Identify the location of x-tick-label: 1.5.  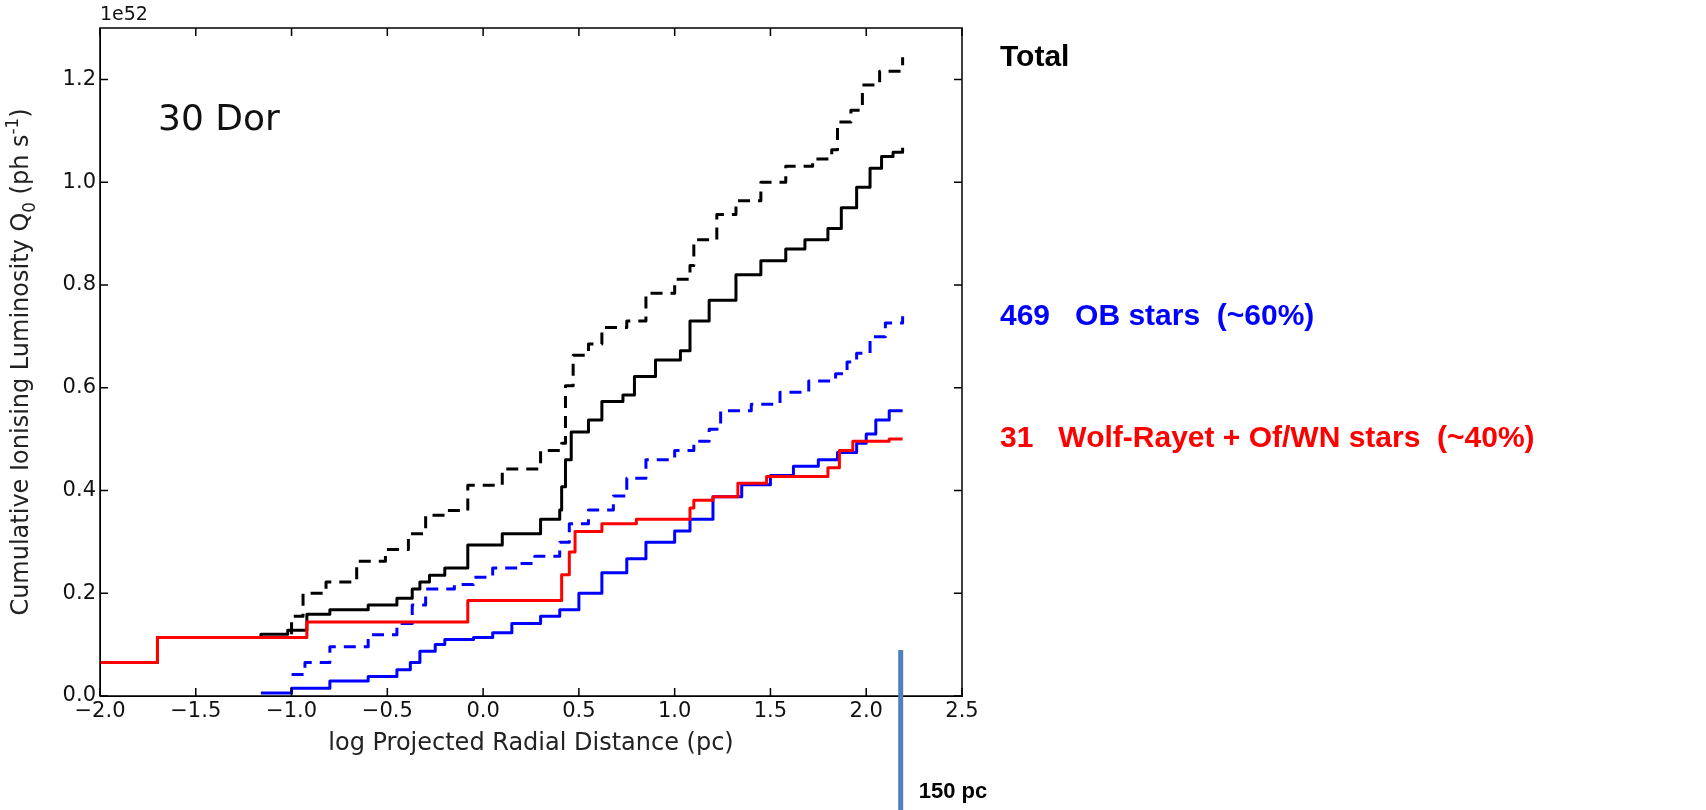
(770, 710).